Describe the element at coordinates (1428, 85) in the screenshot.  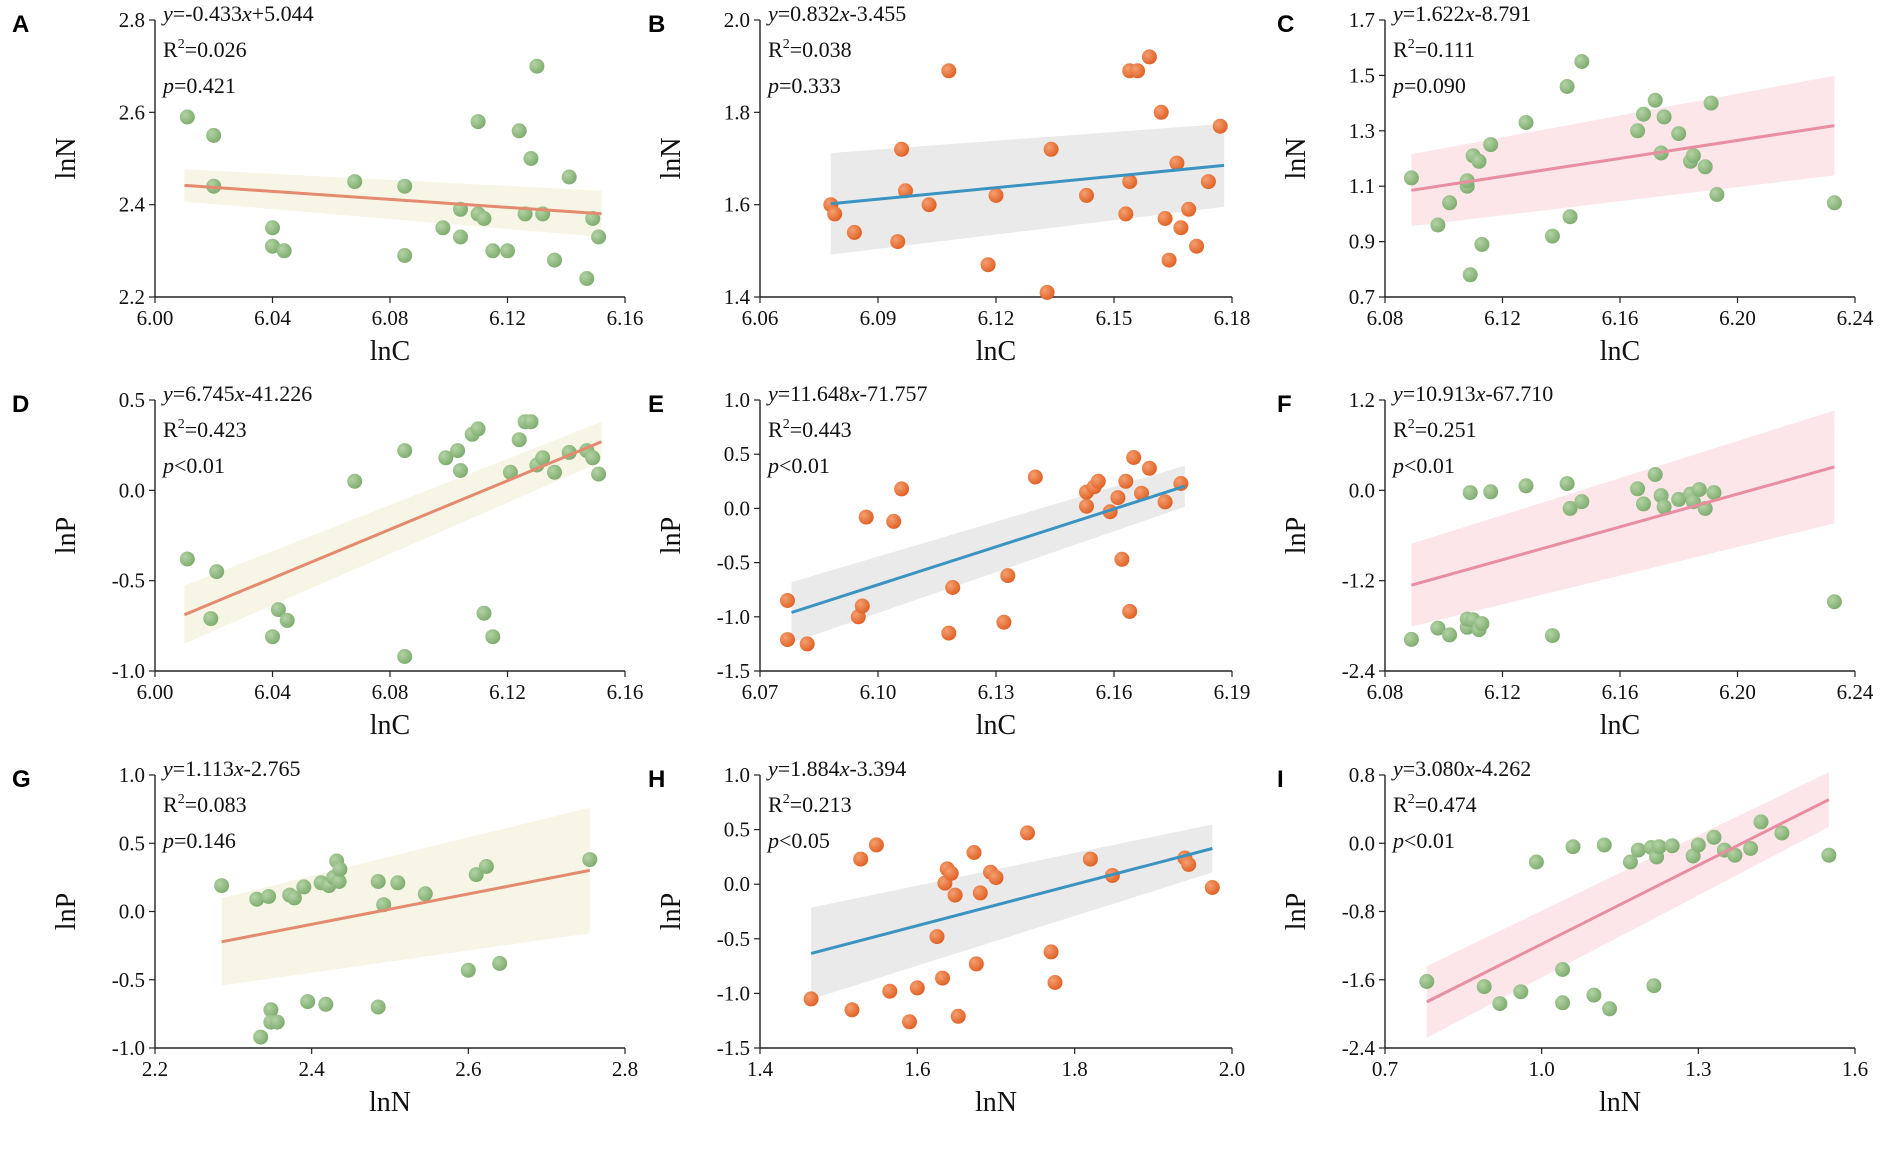
I see `p-value-text: p=0.090` at that location.